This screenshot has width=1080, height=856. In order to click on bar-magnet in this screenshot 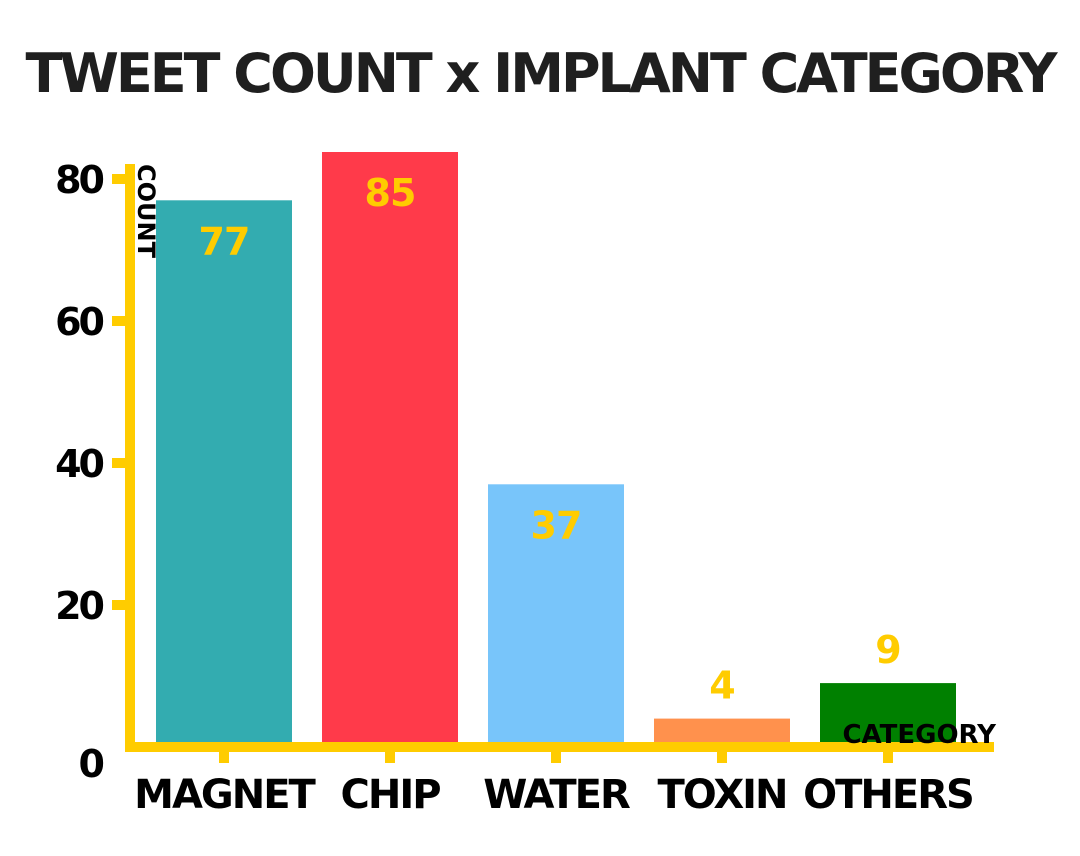, I will do `click(224, 474)`.